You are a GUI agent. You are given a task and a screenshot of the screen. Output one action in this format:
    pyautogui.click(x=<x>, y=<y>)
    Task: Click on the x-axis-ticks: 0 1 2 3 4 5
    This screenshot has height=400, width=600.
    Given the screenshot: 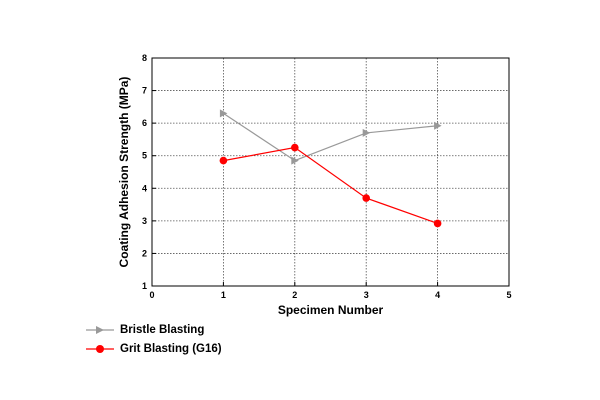 What is the action you would take?
    pyautogui.click(x=330, y=291)
    